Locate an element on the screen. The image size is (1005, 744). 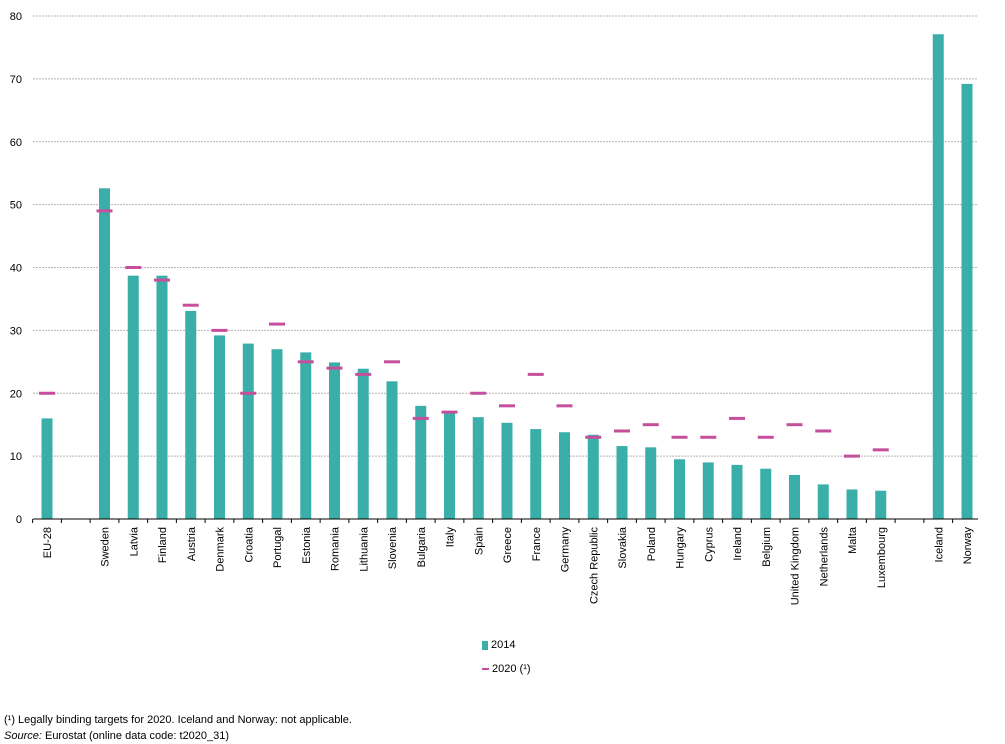
legend-label-2020: 2020 (¹) is located at coordinates (511, 669).